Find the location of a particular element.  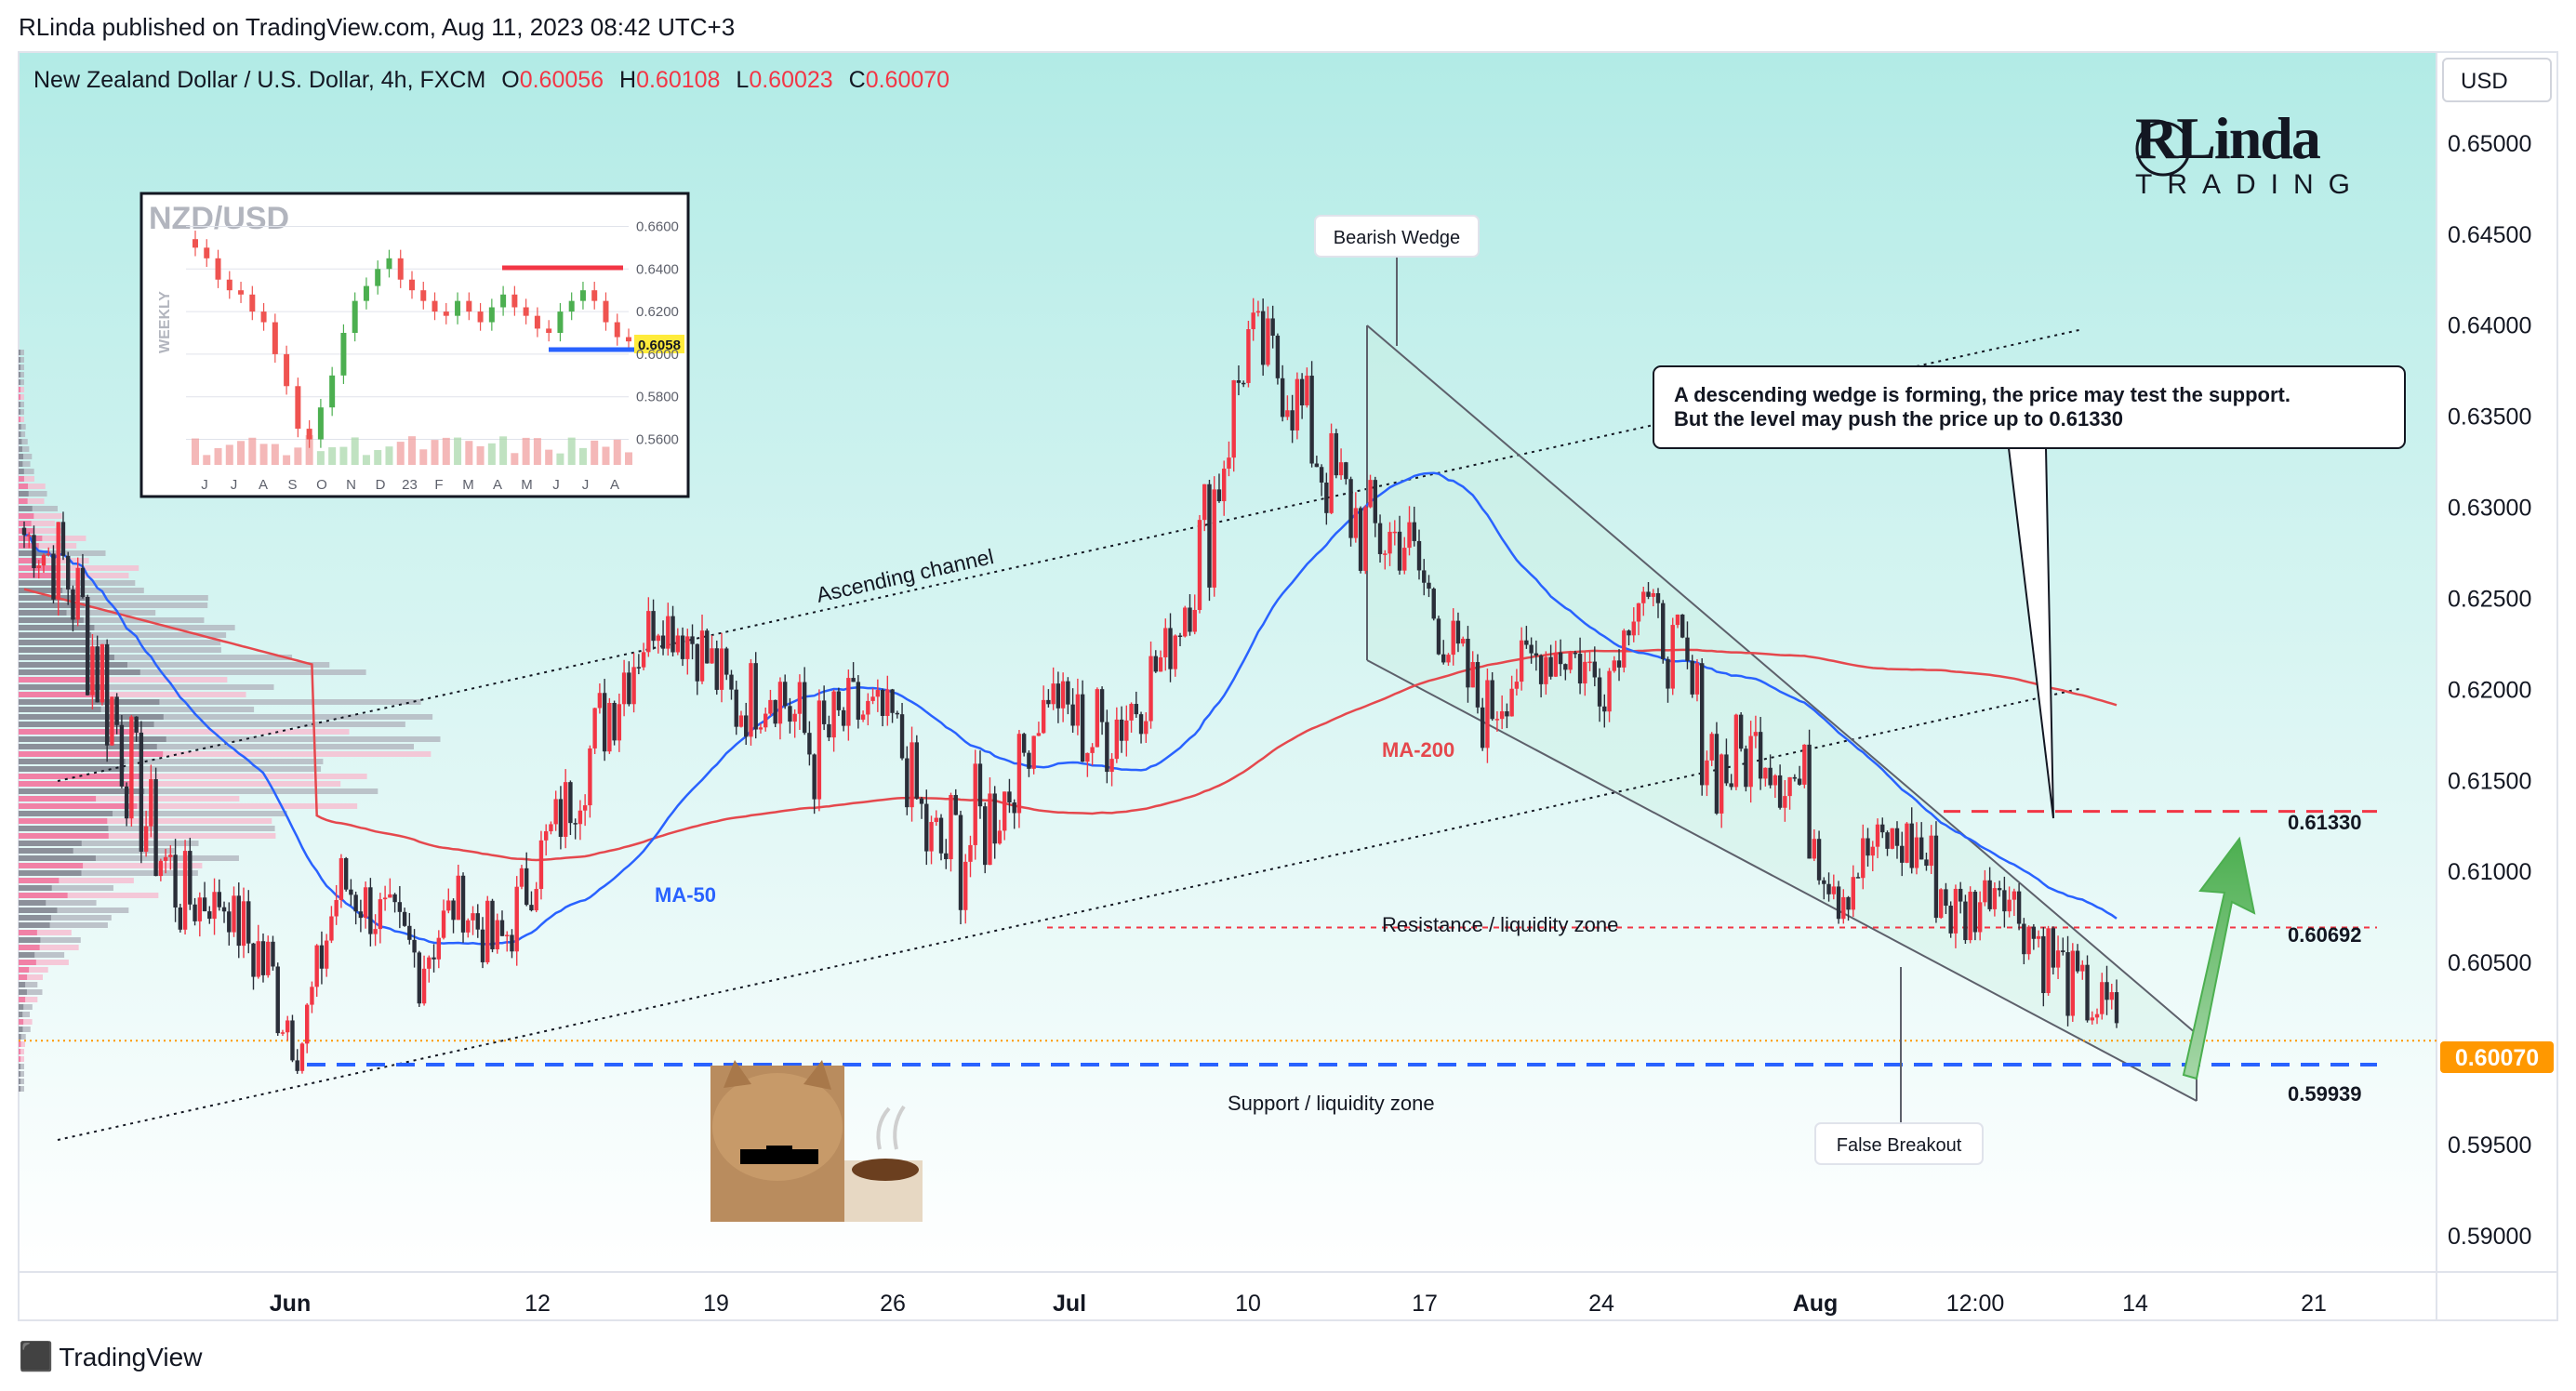

currency-button: USD is located at coordinates (2497, 80).